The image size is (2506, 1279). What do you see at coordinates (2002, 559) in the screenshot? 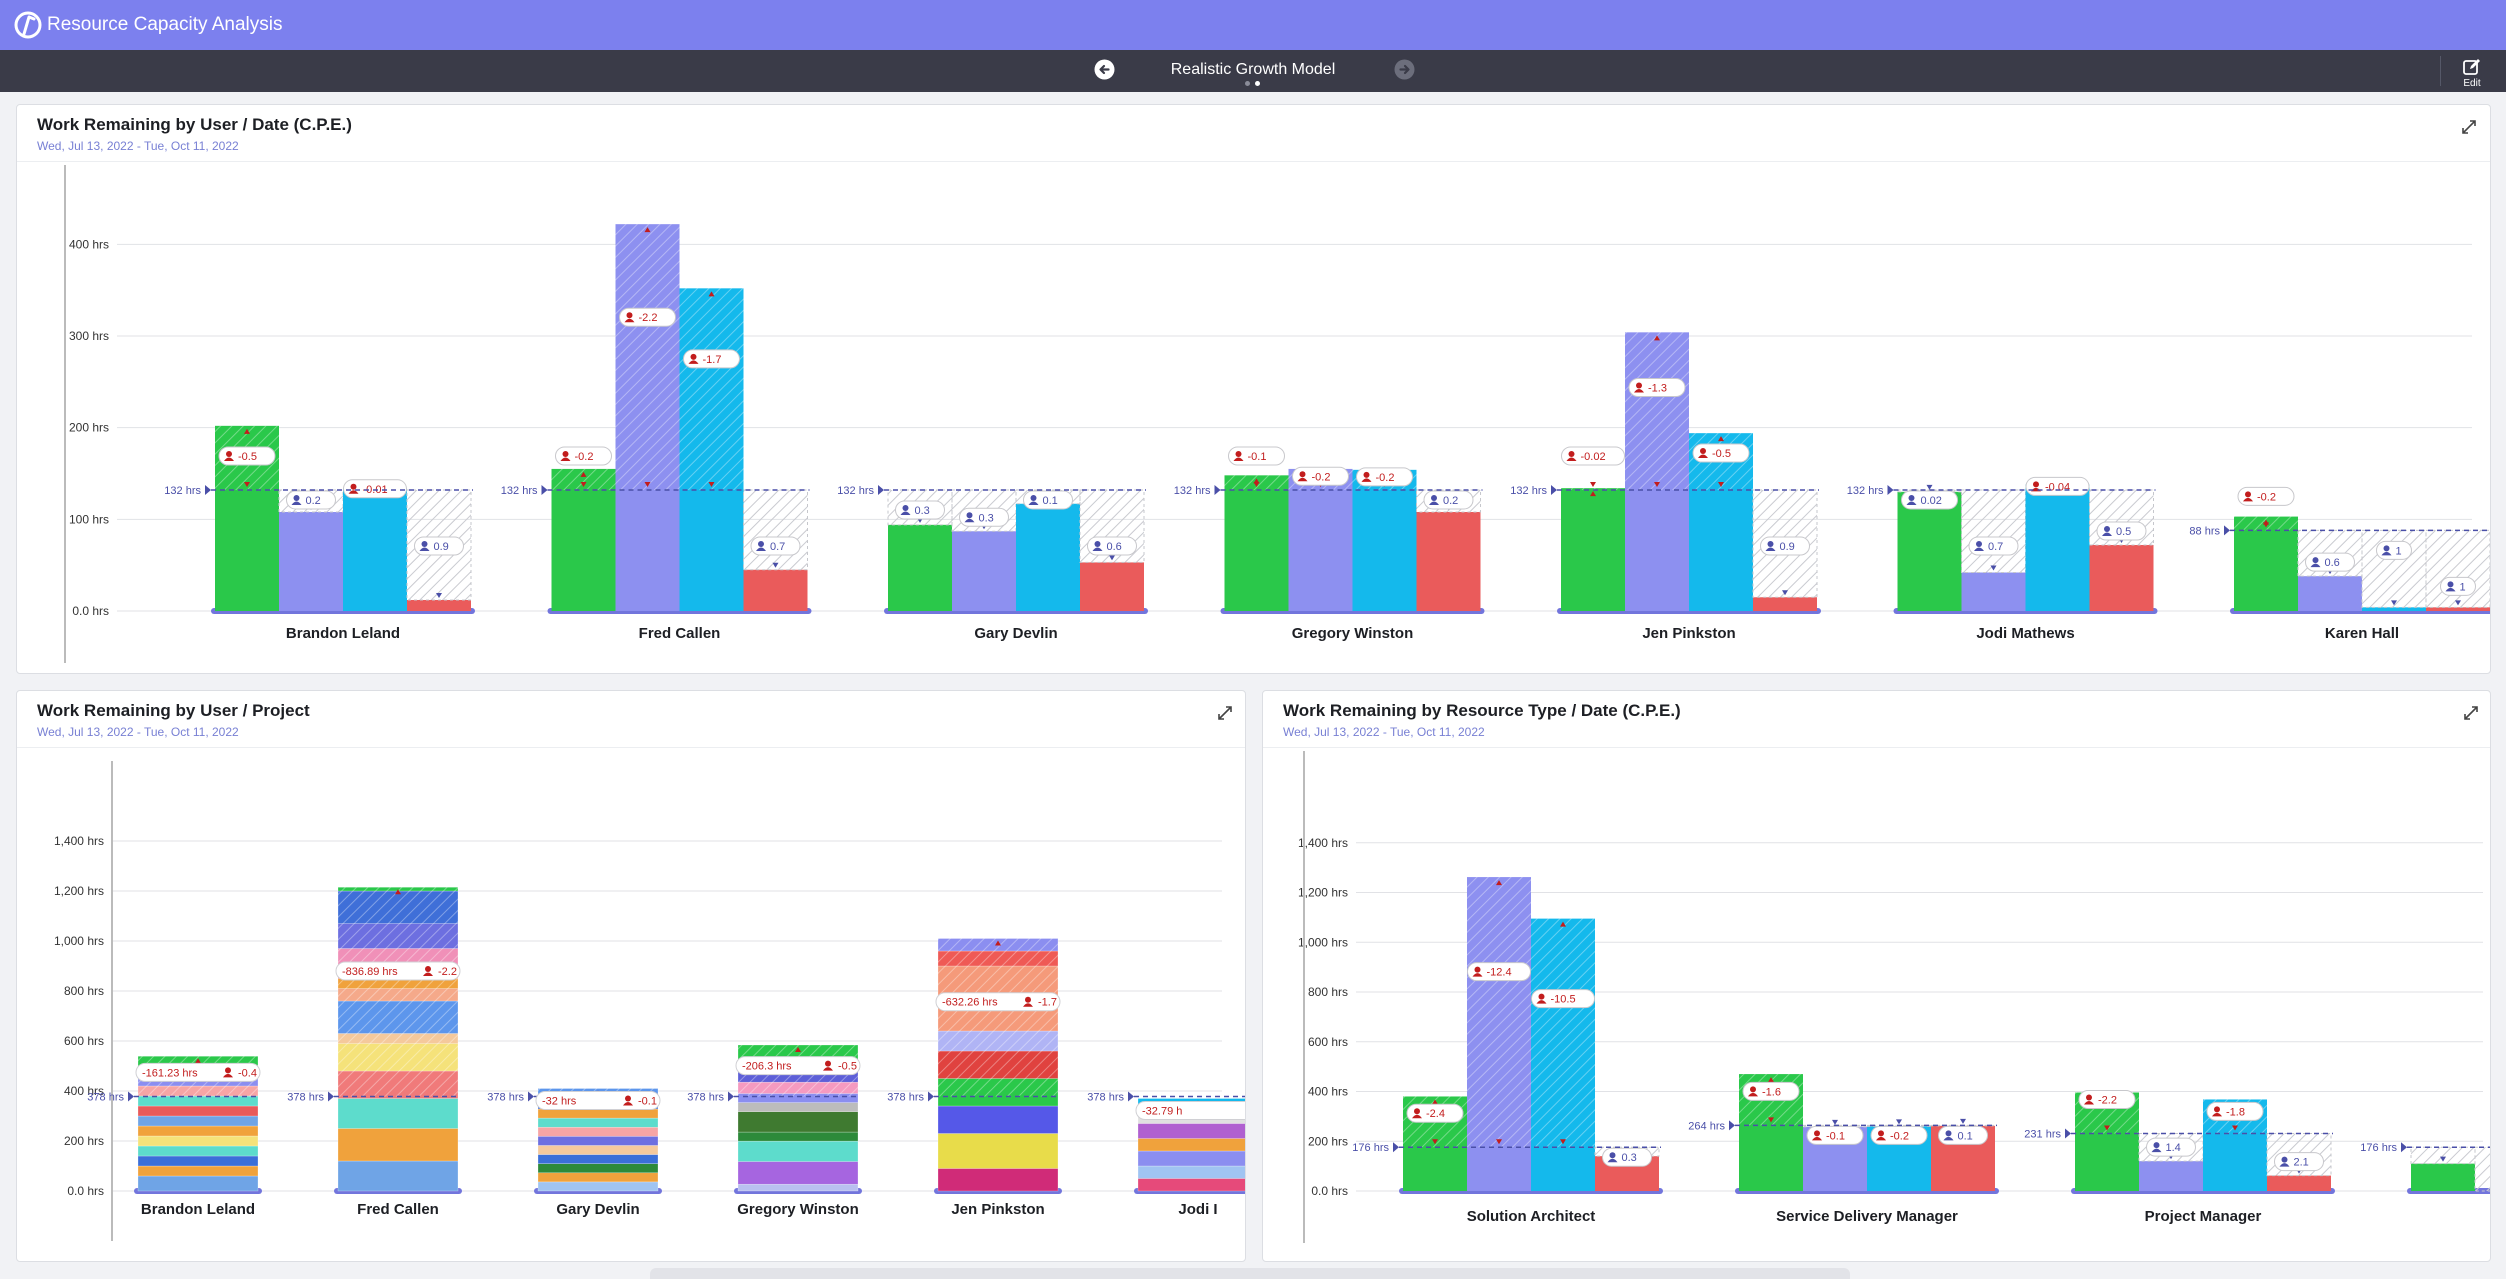
I see `category-group: 0.02 0.7 -0.04 0.5 132 hrs Jodi Mathews` at bounding box center [2002, 559].